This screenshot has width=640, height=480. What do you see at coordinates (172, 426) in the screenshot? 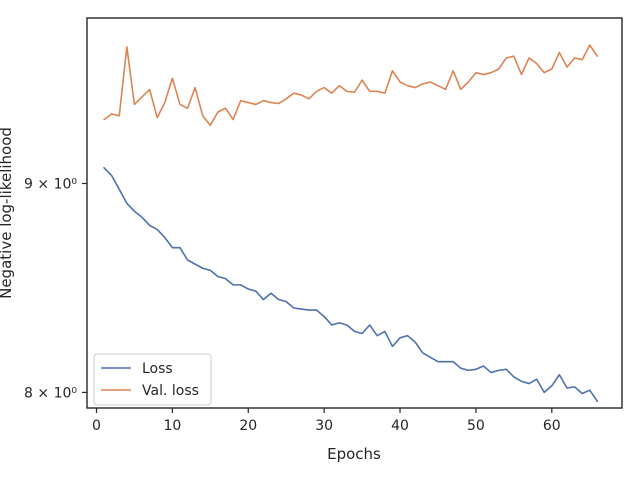
I see `x-tick-label: 10` at bounding box center [172, 426].